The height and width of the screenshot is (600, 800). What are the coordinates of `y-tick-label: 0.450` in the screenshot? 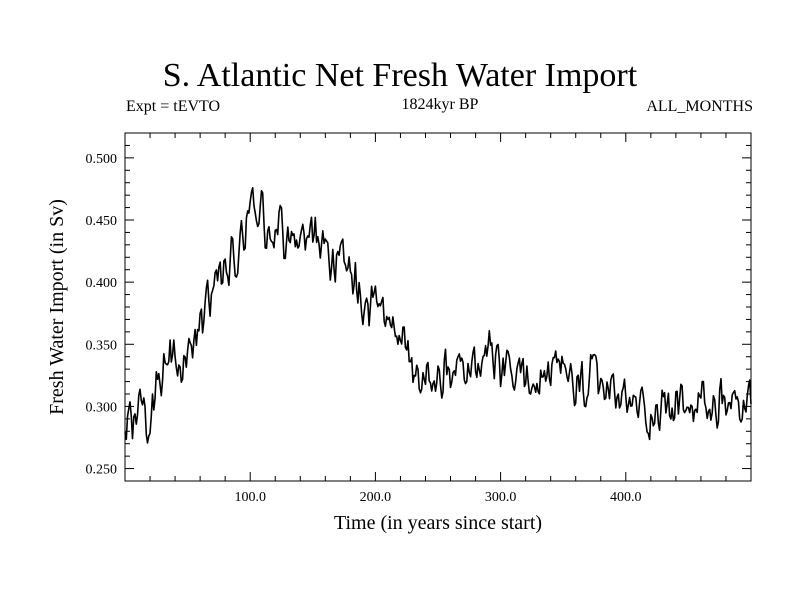 It's located at (102, 221).